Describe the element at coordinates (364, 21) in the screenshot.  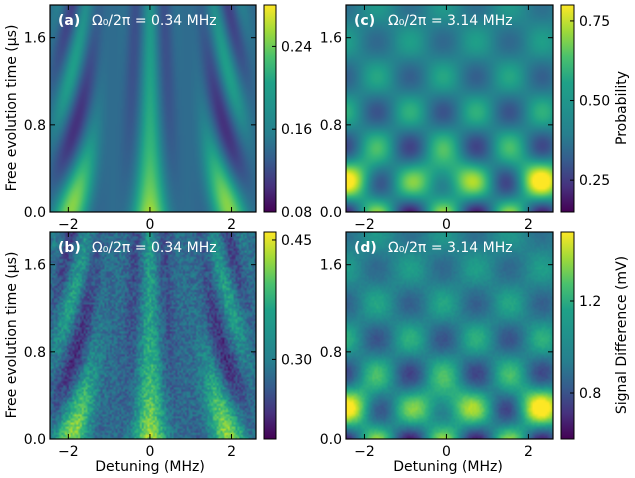
I see `panel-tag-c: (c)` at that location.